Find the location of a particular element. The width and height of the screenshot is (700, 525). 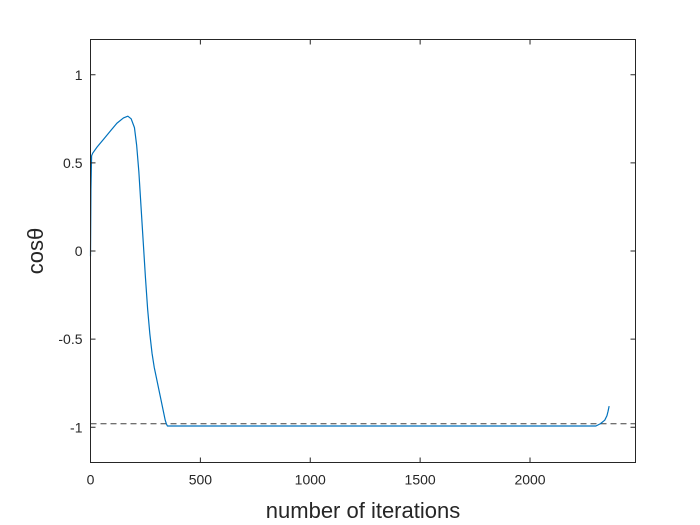

y-tick-label: -1 is located at coordinates (76, 427).